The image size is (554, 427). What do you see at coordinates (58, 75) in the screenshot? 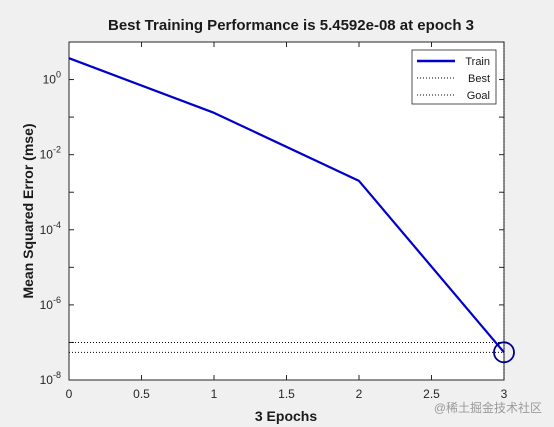
I see `y-tick-exponent: 0` at bounding box center [58, 75].